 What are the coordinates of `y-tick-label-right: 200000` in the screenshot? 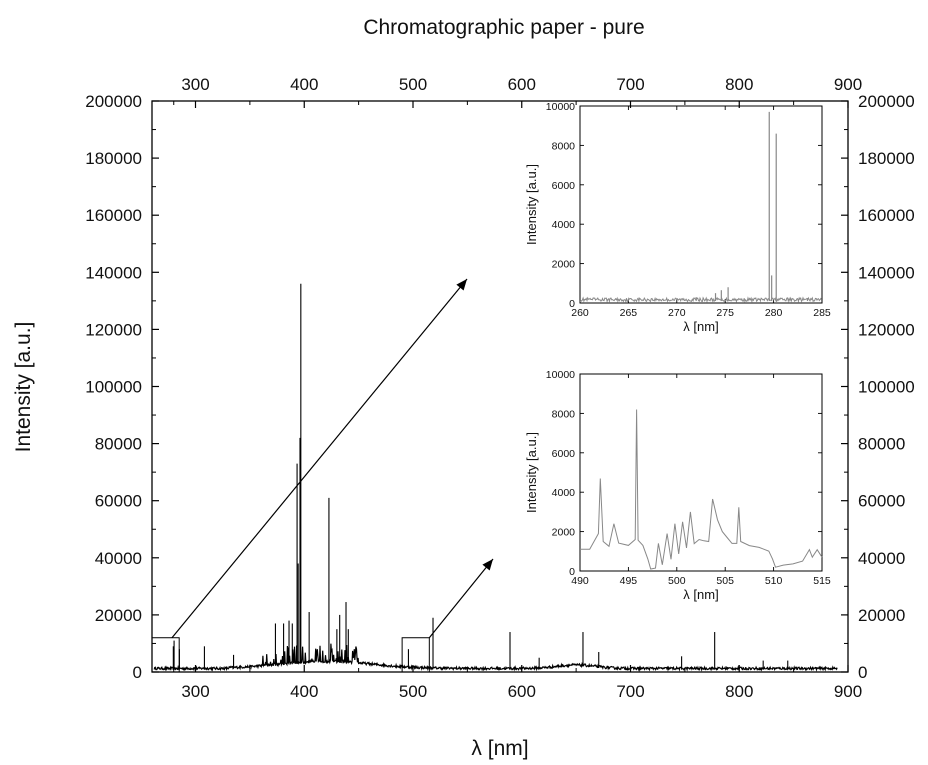 It's located at (886, 101).